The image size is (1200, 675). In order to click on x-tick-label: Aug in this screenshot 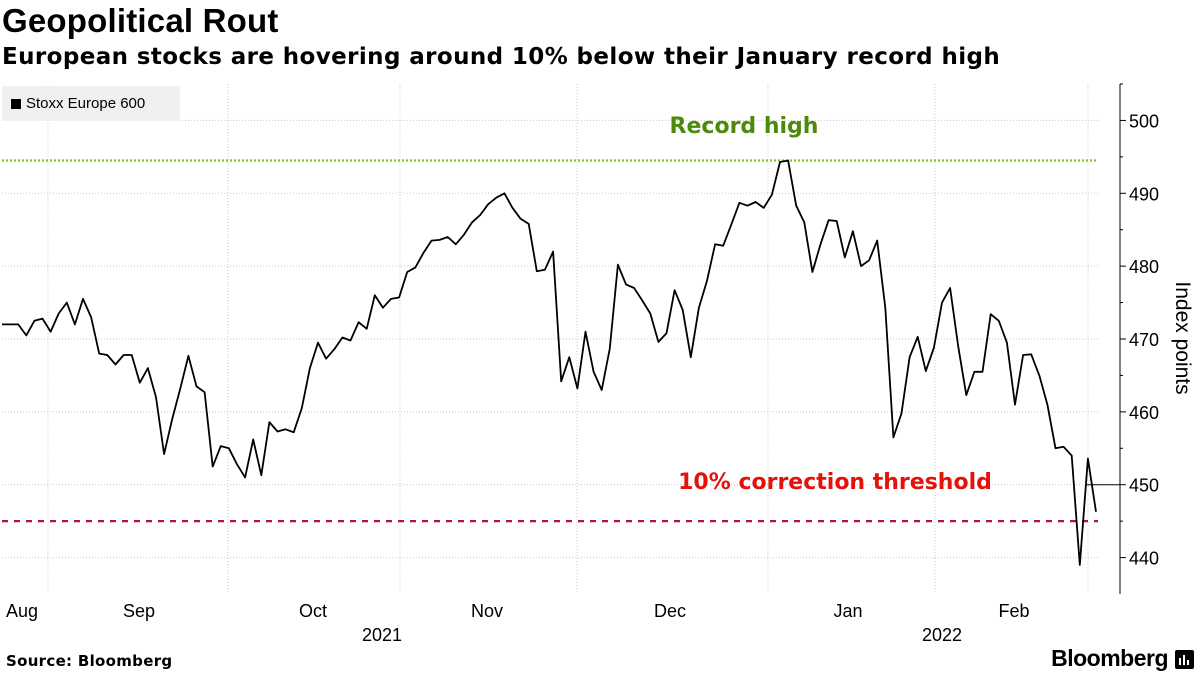, I will do `click(22, 611)`.